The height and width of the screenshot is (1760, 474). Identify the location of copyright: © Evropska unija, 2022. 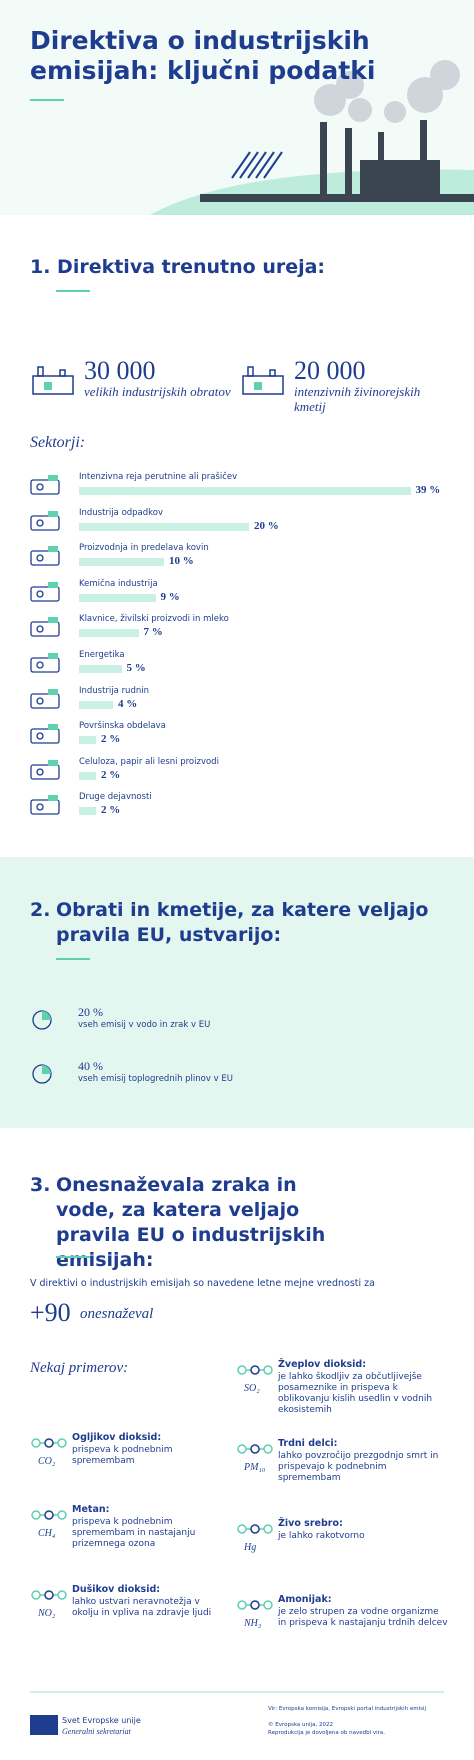
(300, 1725).